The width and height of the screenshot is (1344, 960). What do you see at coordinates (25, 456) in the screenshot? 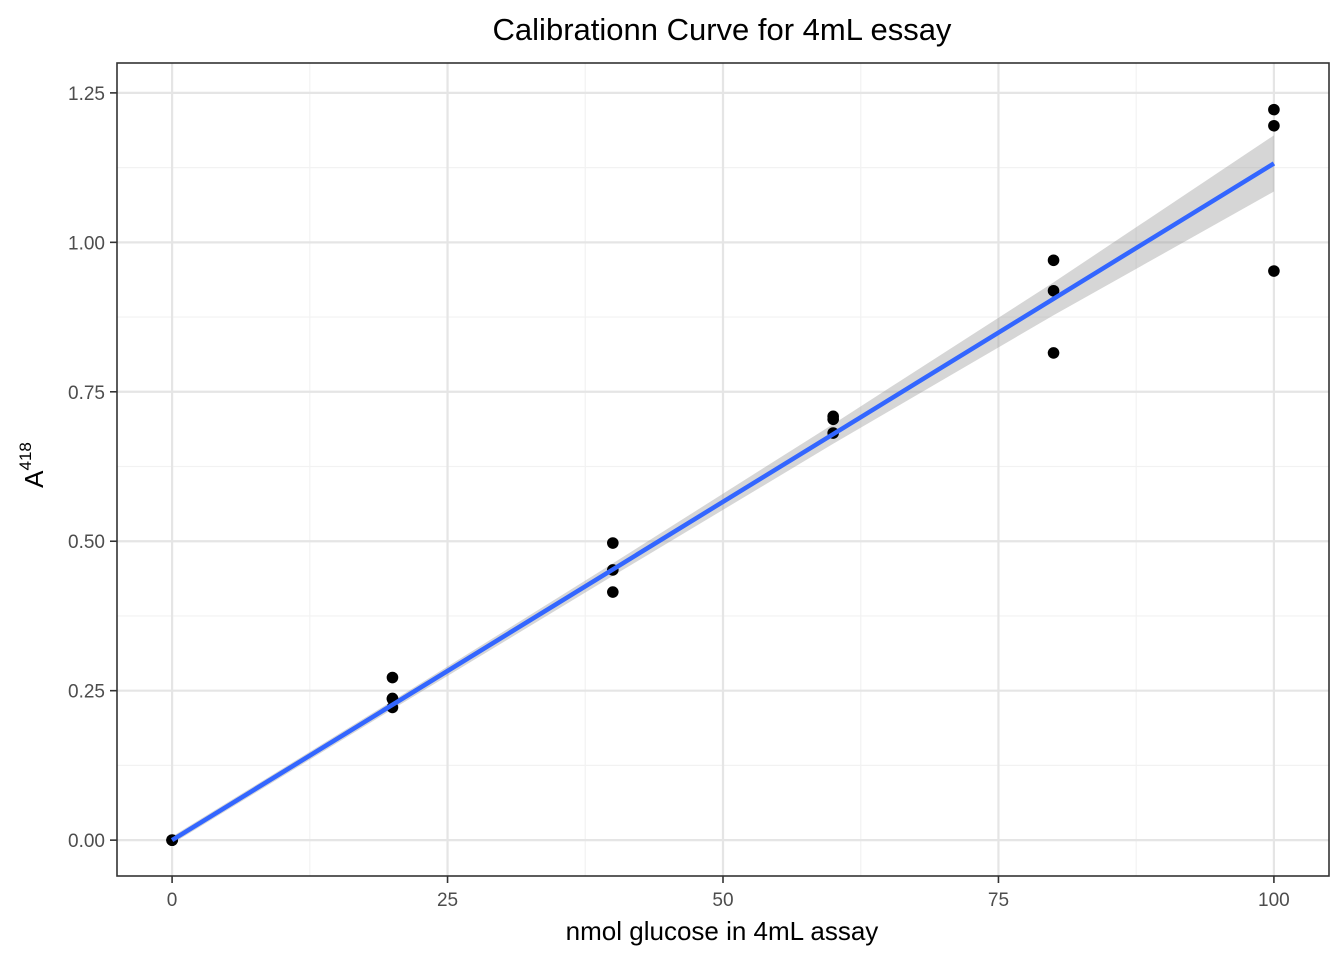
I see `y-axis-title-superscript: 418` at bounding box center [25, 456].